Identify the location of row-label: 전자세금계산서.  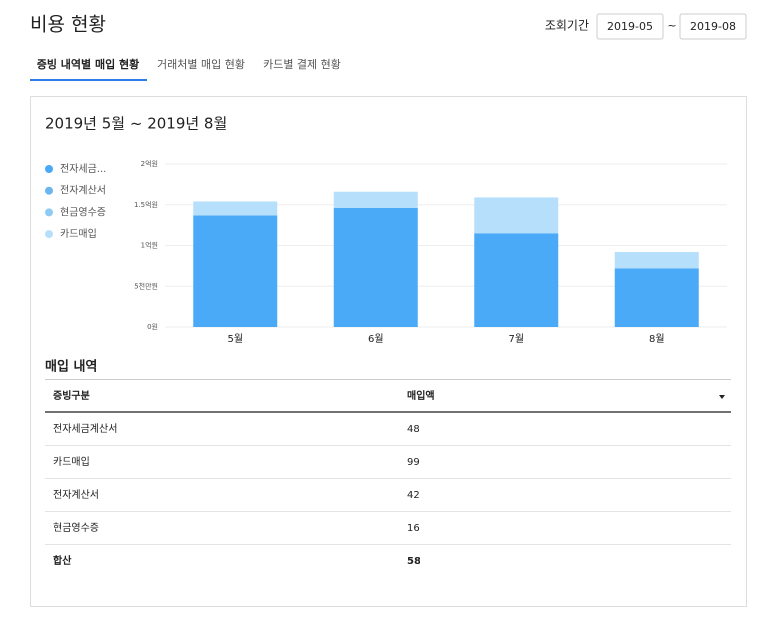
(85, 429).